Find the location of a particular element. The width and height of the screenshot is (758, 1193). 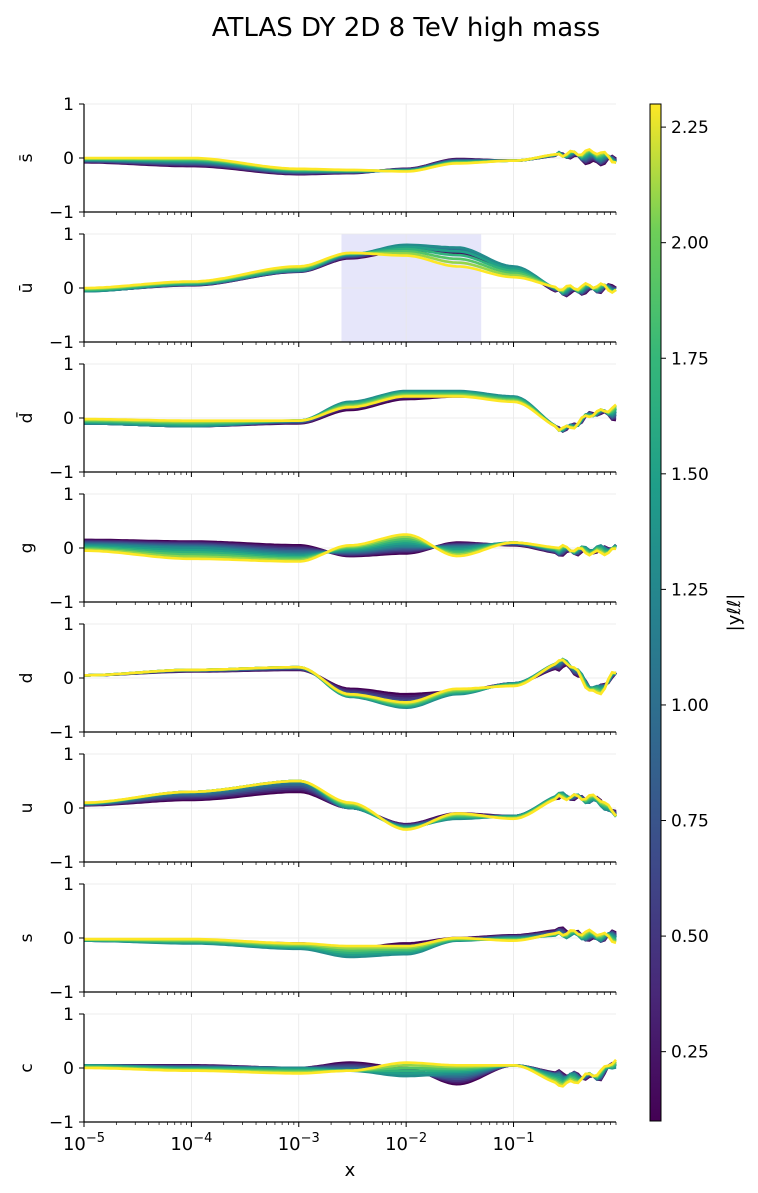

chart-title: ATLAS DY 2D 8 TeV high mass is located at coordinates (406, 28).